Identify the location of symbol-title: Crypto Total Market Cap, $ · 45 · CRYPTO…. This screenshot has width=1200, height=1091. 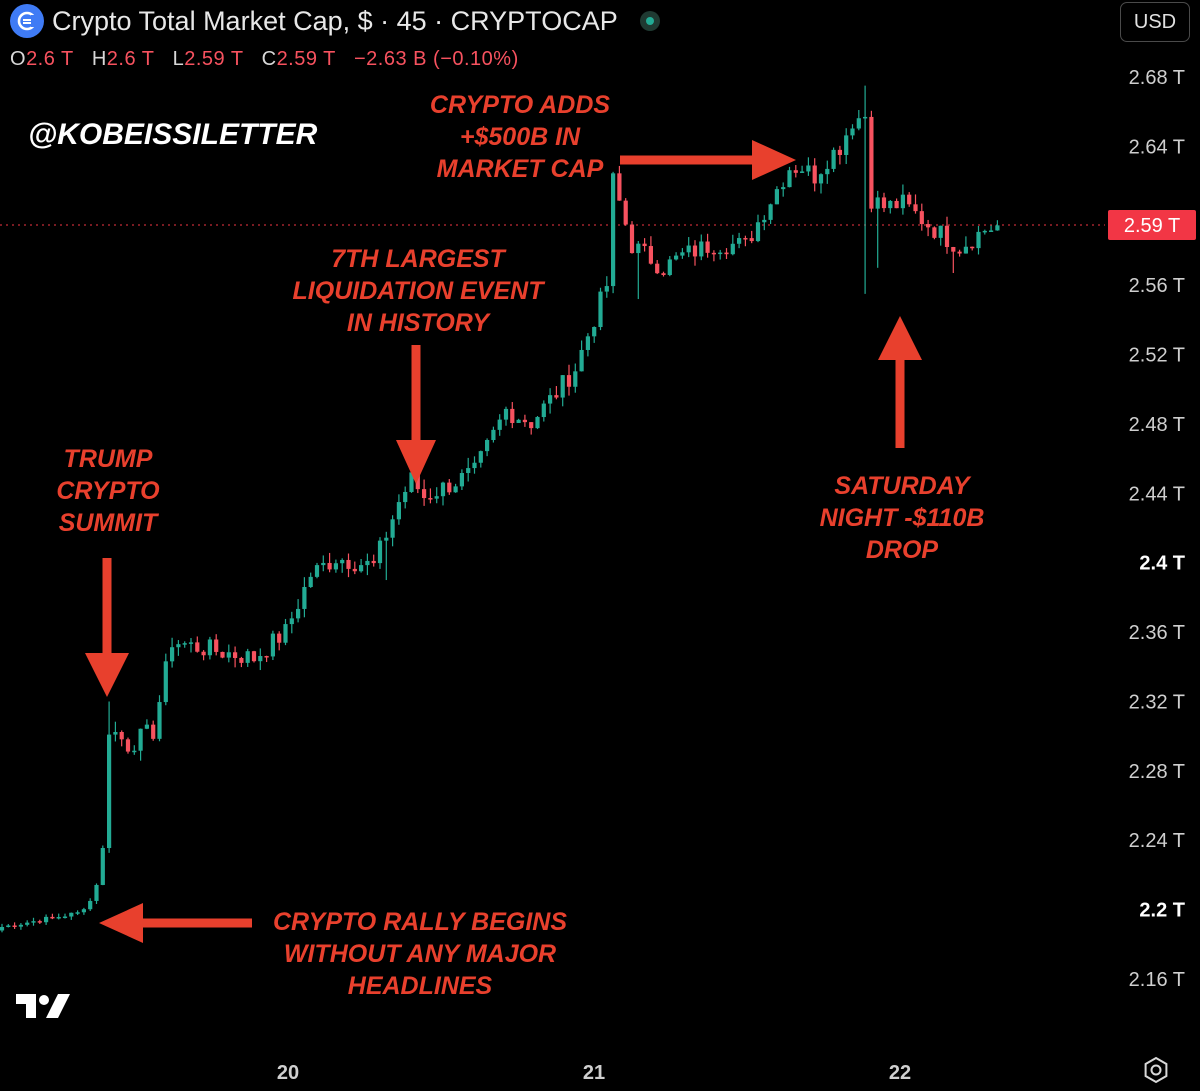
(335, 20).